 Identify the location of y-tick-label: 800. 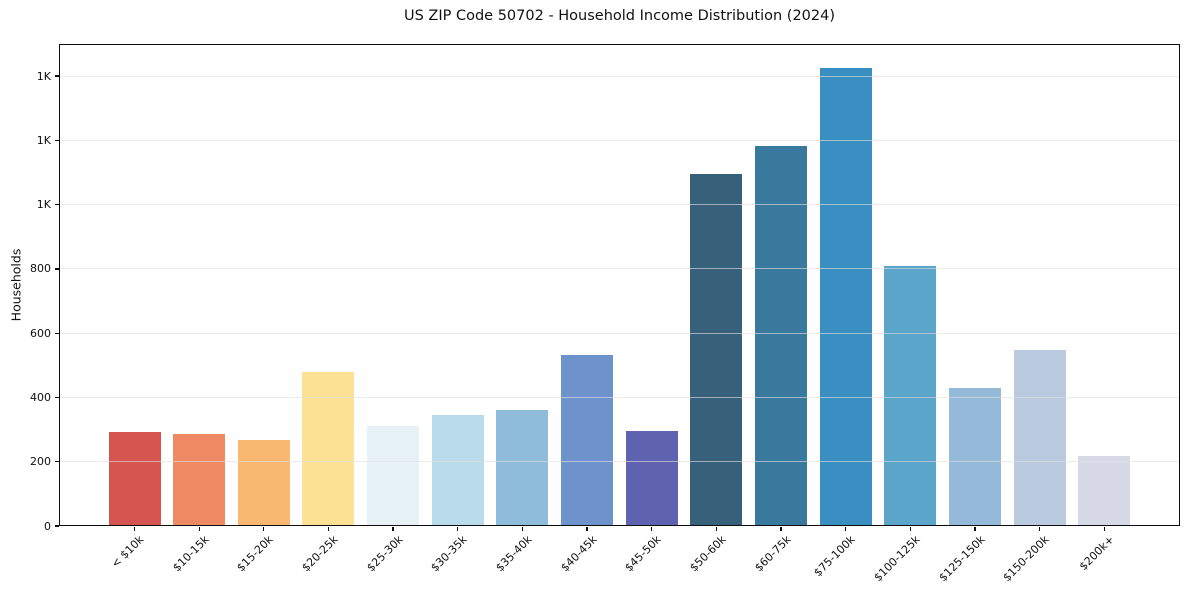
(40, 269).